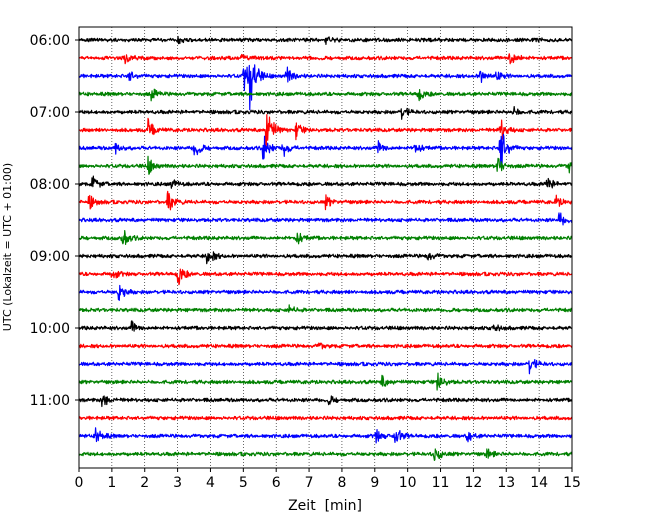  What do you see at coordinates (374, 483) in the screenshot?
I see `x-tick-label: 9` at bounding box center [374, 483].